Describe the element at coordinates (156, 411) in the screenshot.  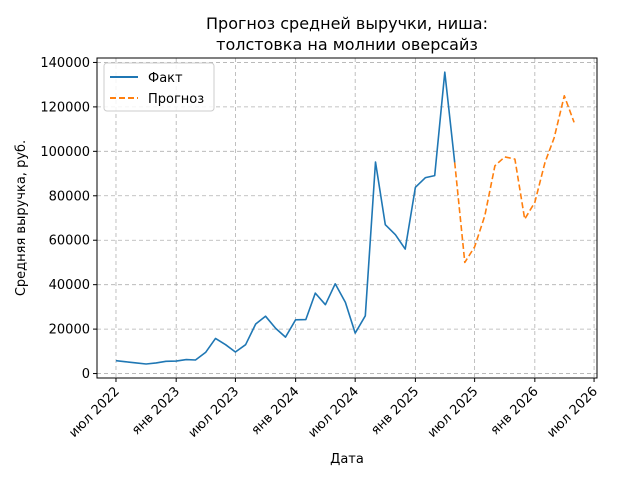
I see `x-tick-label: янв 2023` at that location.